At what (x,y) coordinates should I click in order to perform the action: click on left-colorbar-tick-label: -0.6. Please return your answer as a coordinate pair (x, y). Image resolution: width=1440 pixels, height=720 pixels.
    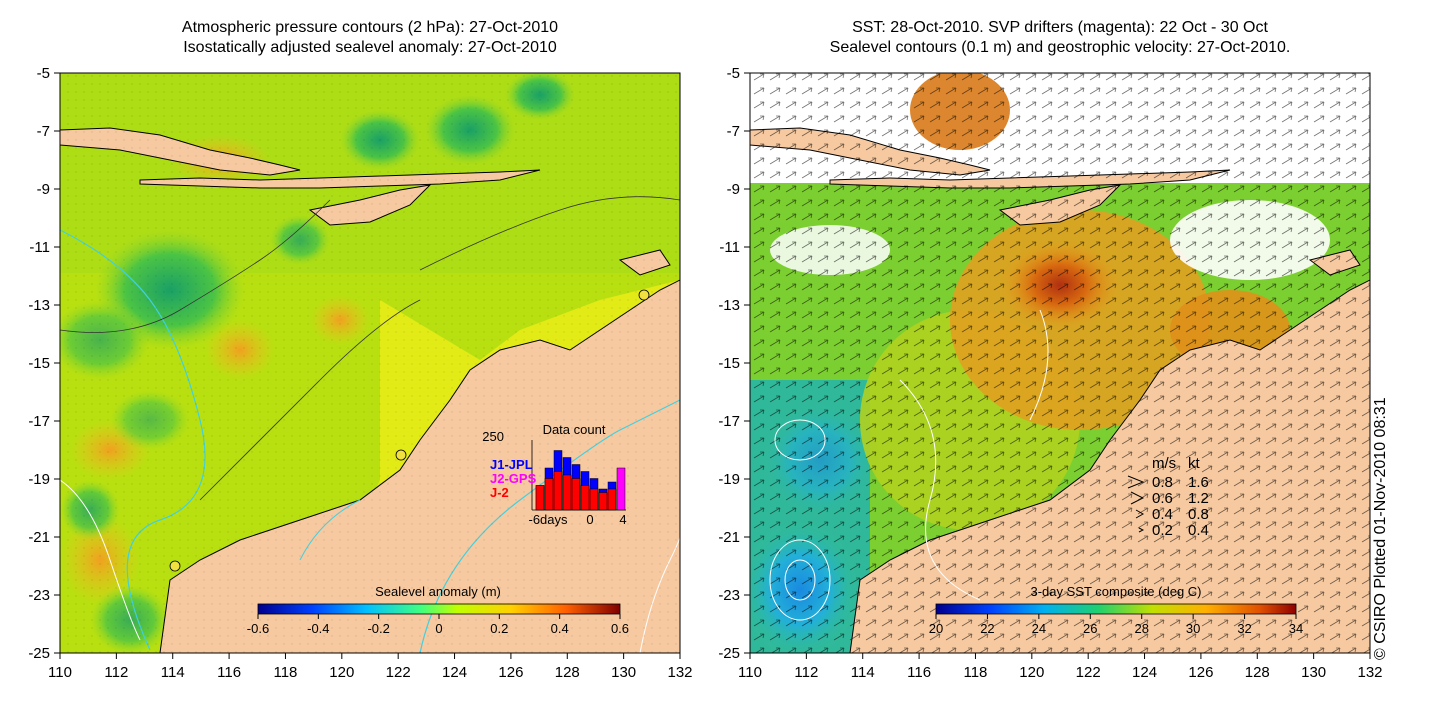
    Looking at the image, I should click on (258, 628).